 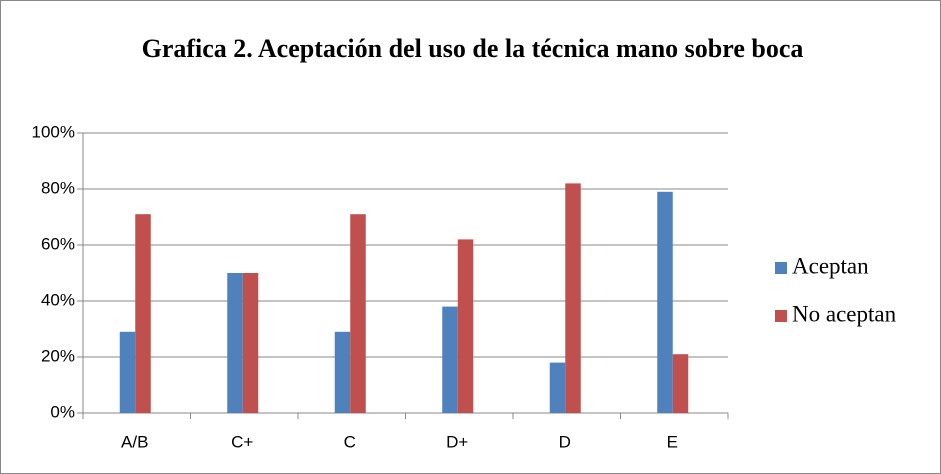 What do you see at coordinates (58, 187) in the screenshot?
I see `y-tick-label: 80%` at bounding box center [58, 187].